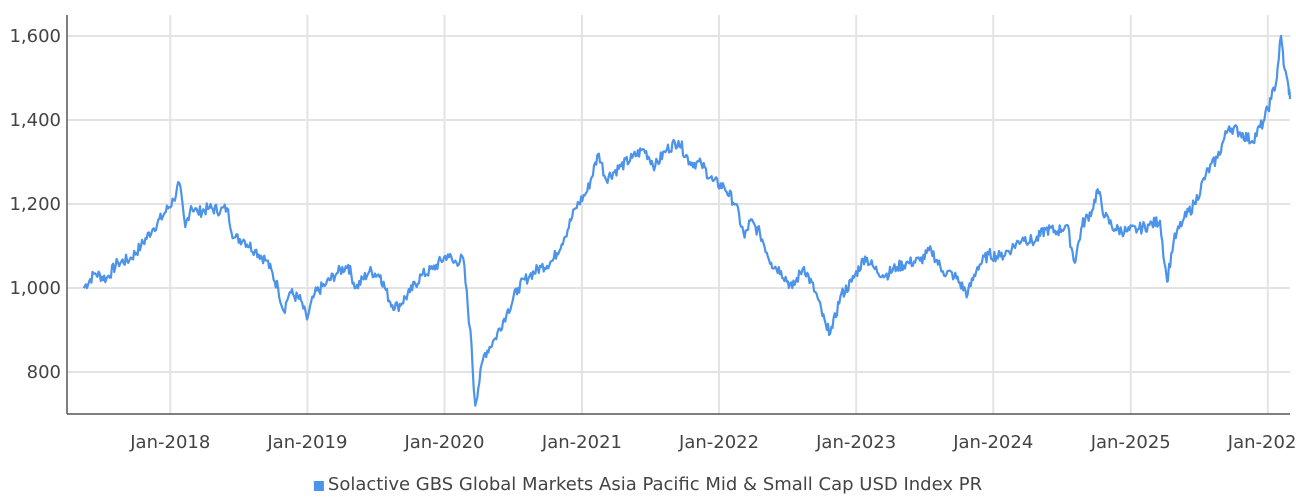  Describe the element at coordinates (1261, 442) in the screenshot. I see `x-tick-label: Jan-2026` at that location.